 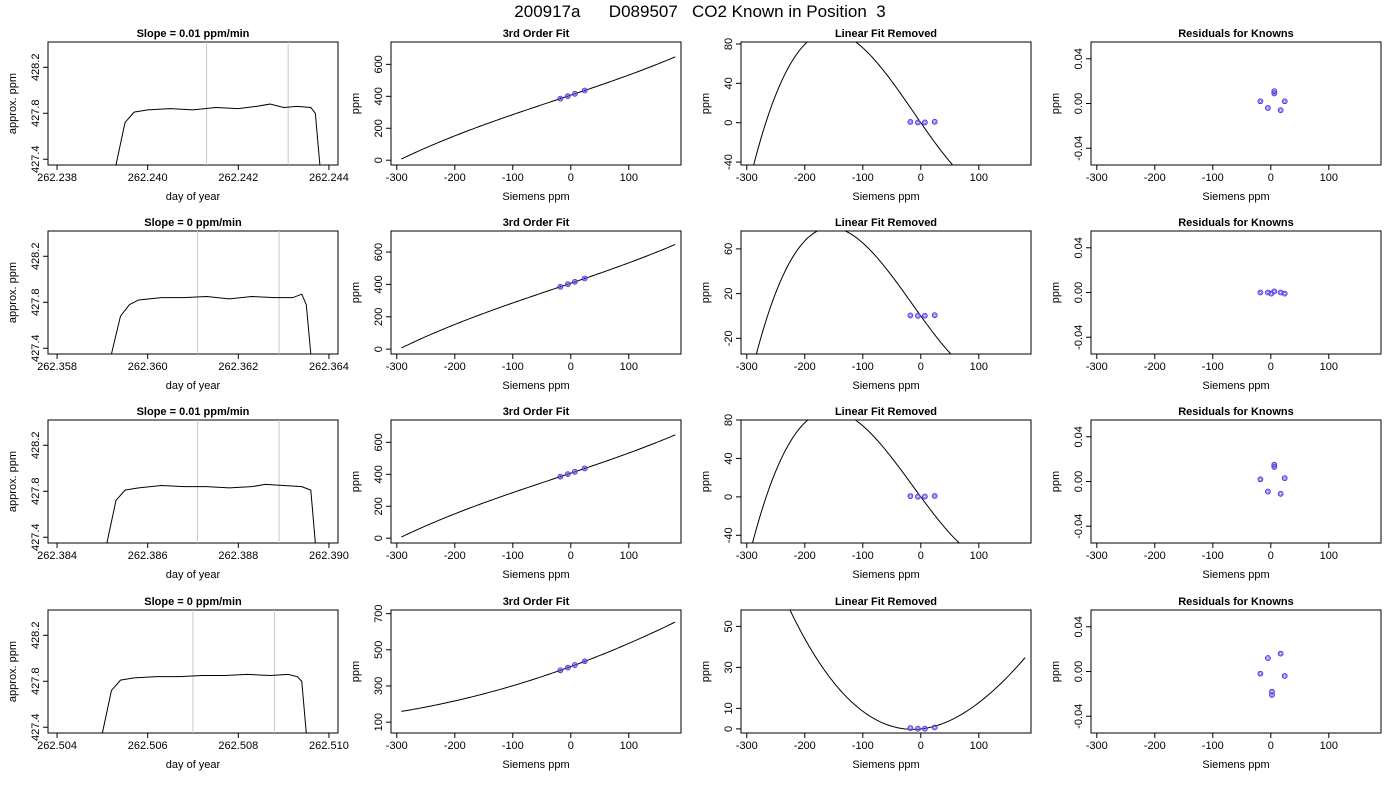 I want to click on y-tick-label: 200, so click(x=379, y=128).